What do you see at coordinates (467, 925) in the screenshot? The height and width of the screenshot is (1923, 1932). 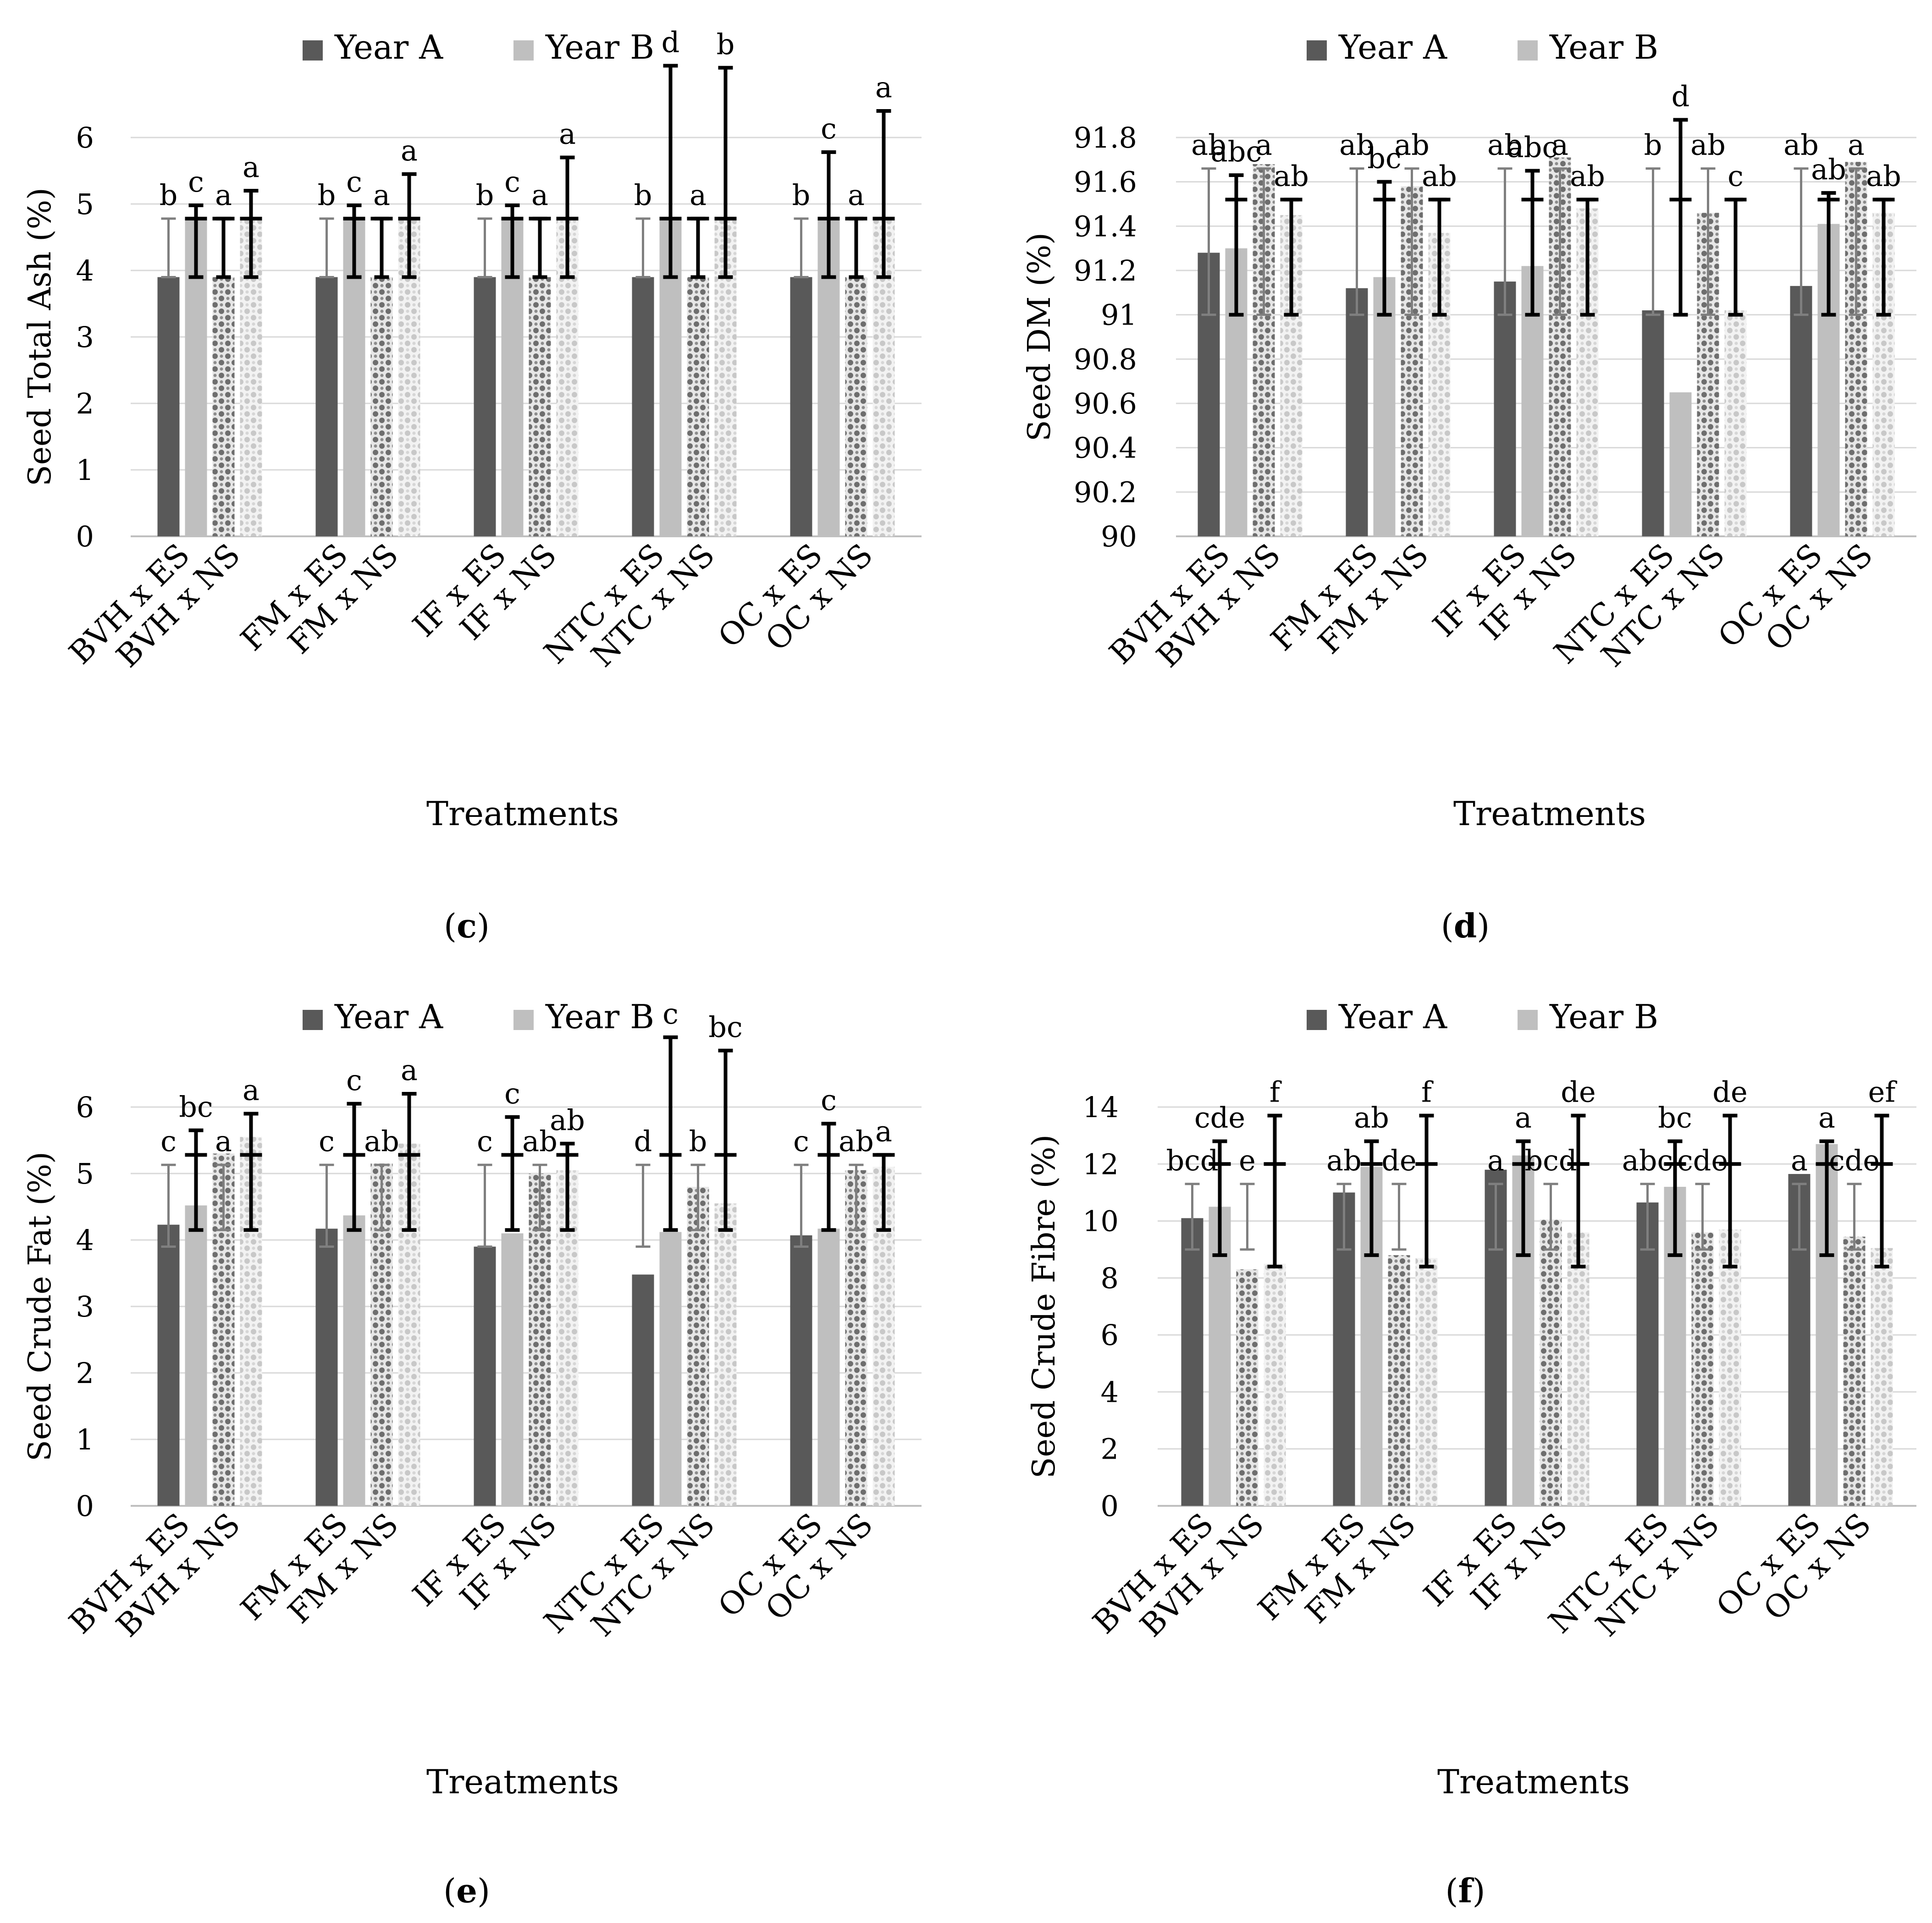 I see `panel-letter: c` at bounding box center [467, 925].